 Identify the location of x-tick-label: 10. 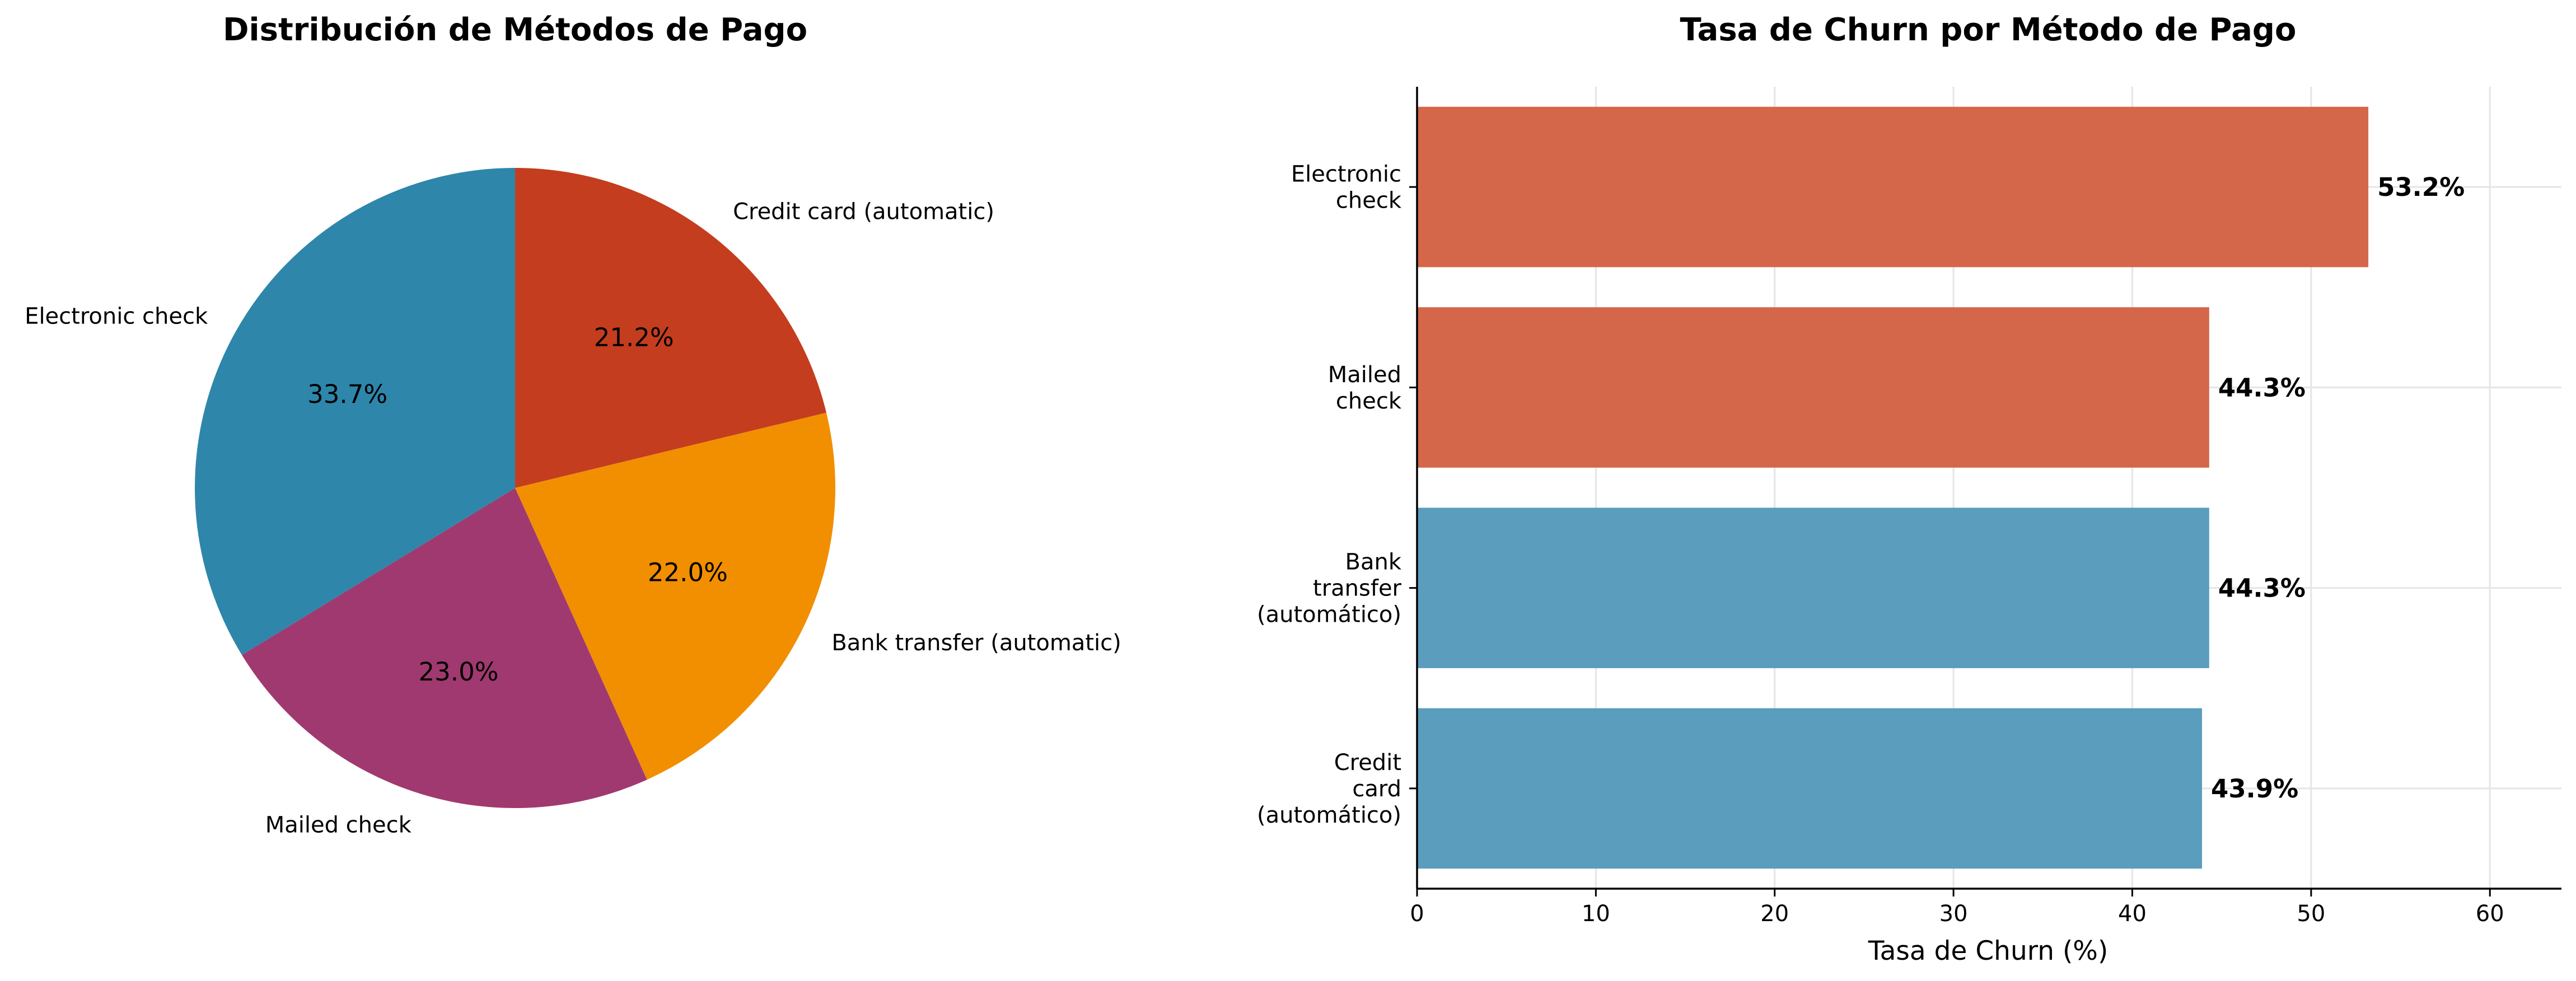
(1596, 914).